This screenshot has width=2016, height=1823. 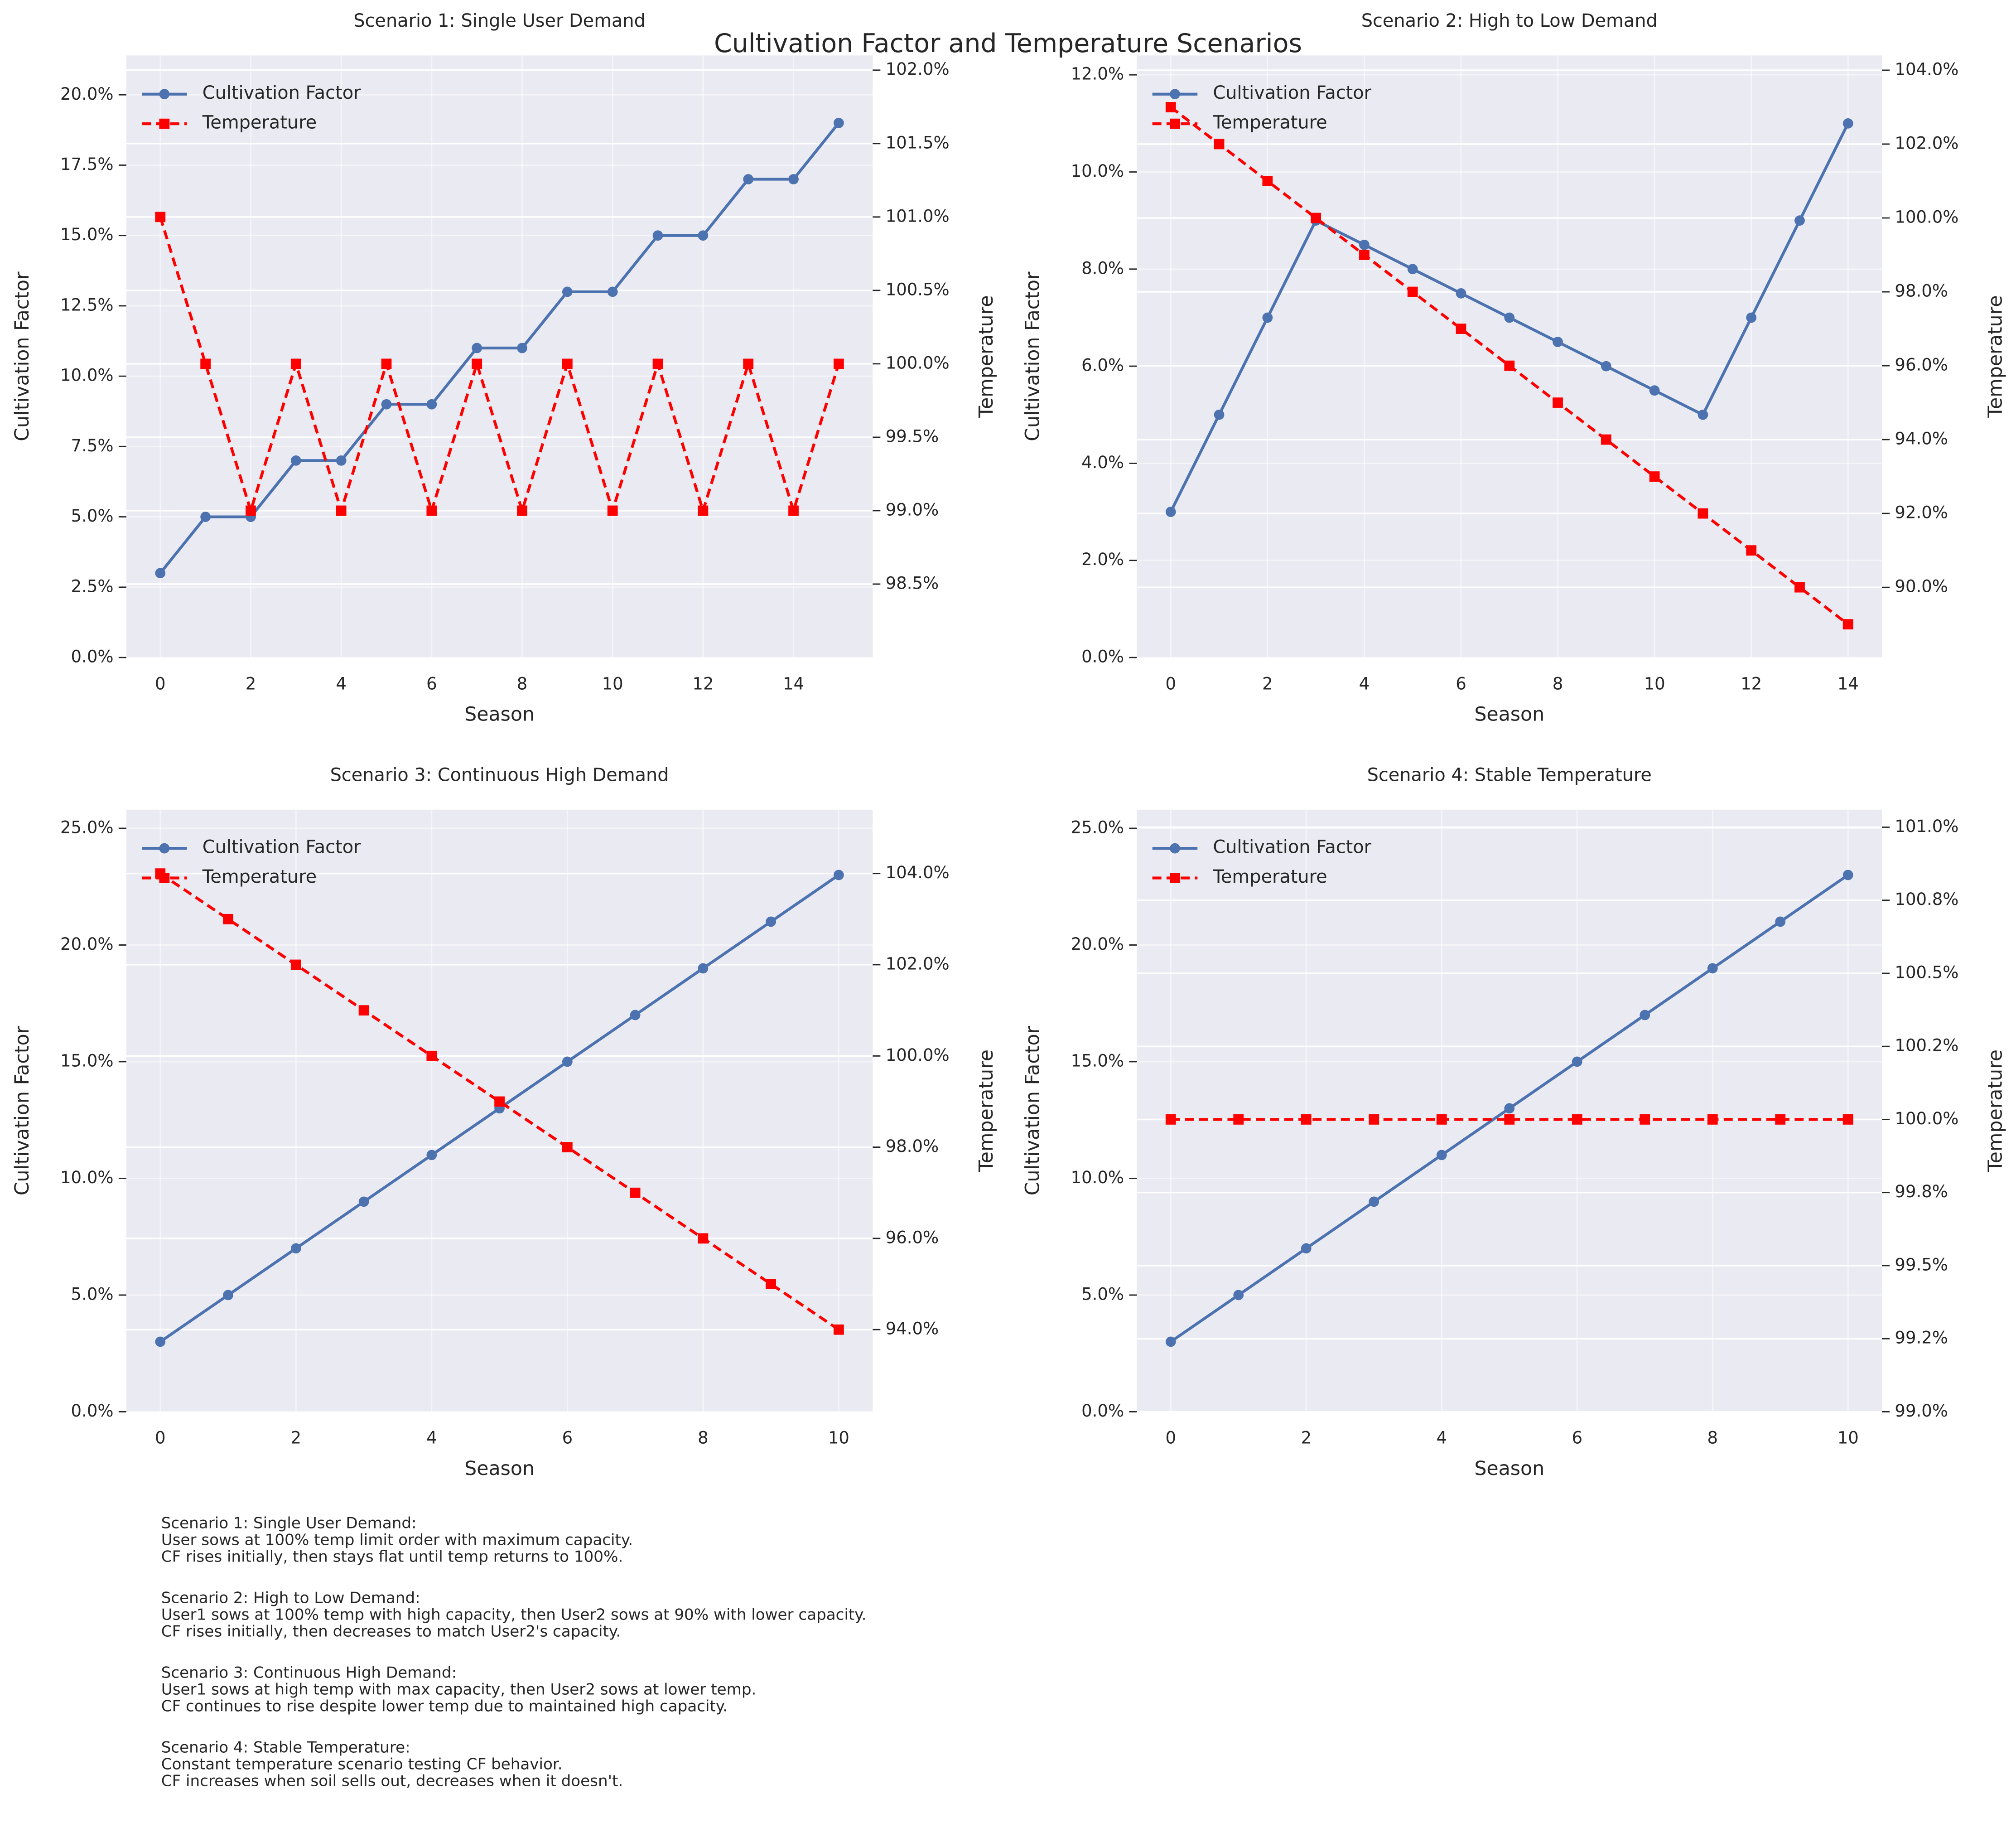 I want to click on y2-tick-label: 92.0%, so click(x=1921, y=512).